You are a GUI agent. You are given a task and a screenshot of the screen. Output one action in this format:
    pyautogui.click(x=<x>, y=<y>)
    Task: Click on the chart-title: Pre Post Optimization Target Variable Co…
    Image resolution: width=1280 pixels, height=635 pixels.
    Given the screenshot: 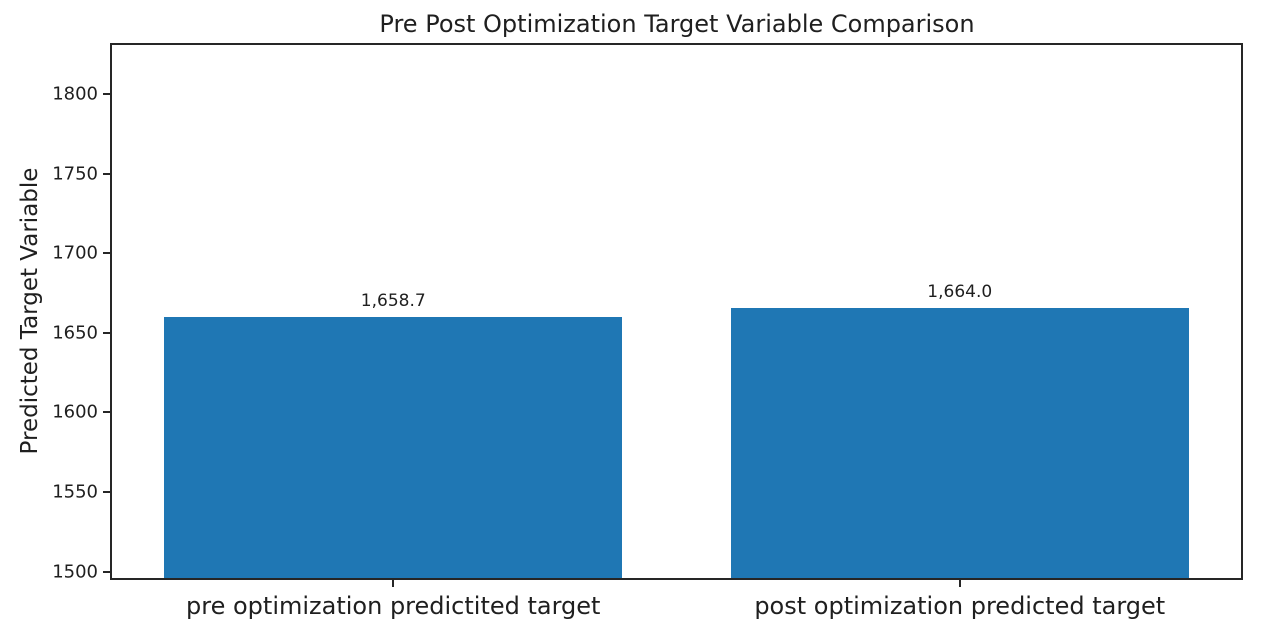 What is the action you would take?
    pyautogui.click(x=677, y=24)
    